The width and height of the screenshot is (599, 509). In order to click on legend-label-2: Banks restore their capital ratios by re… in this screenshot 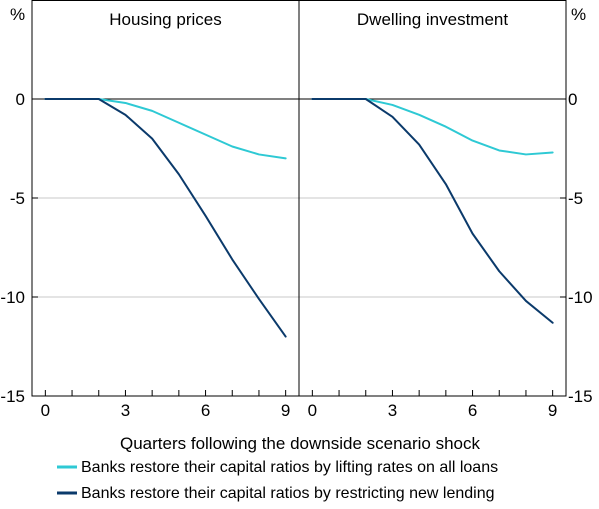, I will do `click(288, 493)`.